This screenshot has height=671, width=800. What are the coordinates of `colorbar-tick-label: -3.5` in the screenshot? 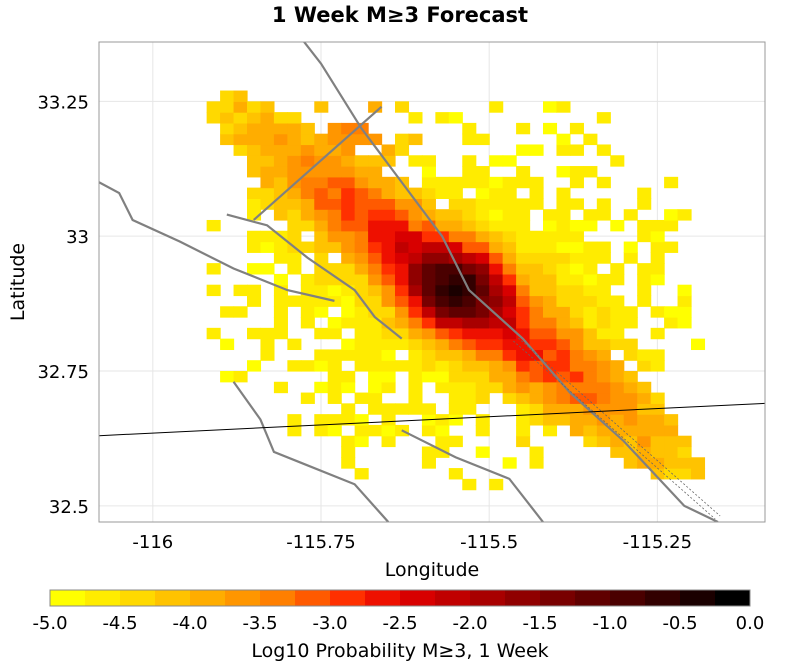 It's located at (259, 623).